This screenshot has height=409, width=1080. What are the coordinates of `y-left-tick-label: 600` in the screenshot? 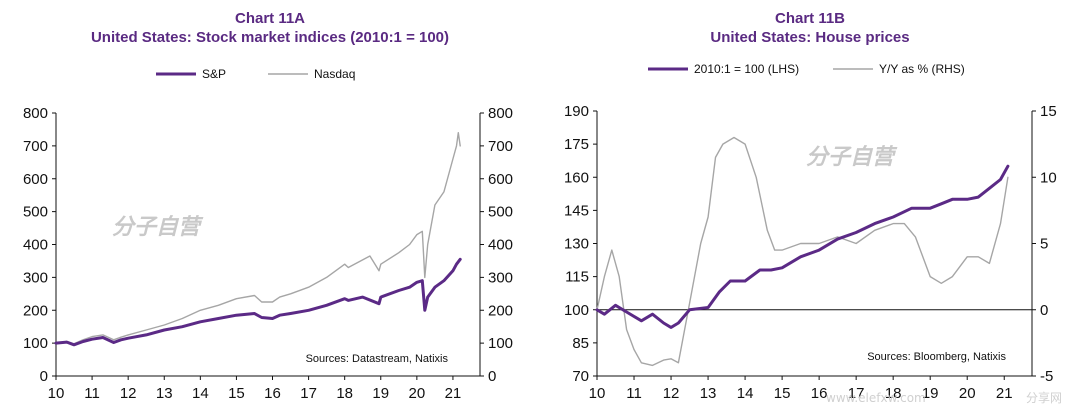 It's located at (35, 179).